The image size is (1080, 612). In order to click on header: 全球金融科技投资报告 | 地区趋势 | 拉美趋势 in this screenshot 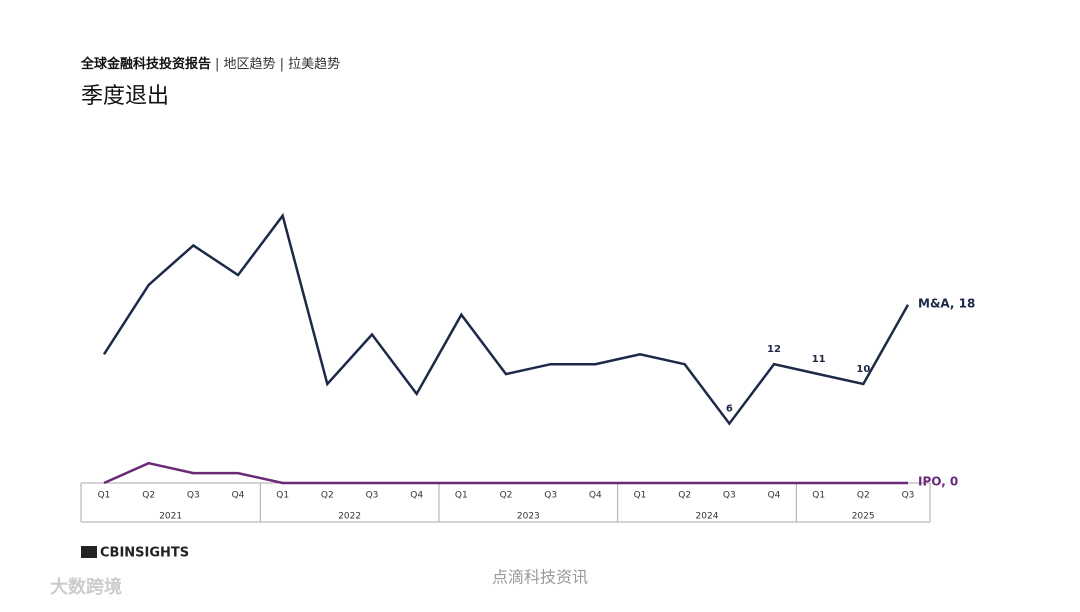, I will do `click(210, 64)`.